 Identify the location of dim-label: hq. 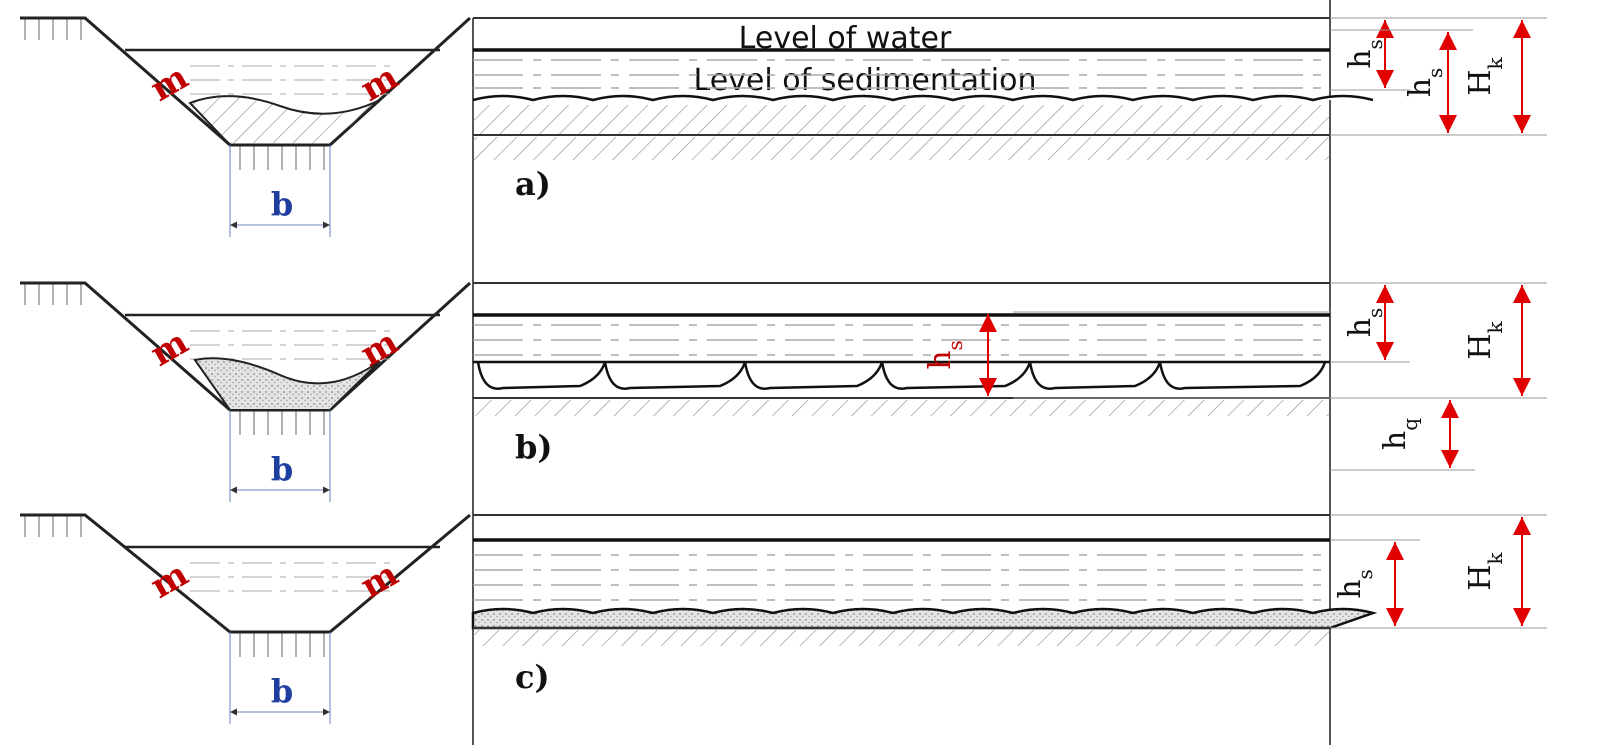
(1400, 434).